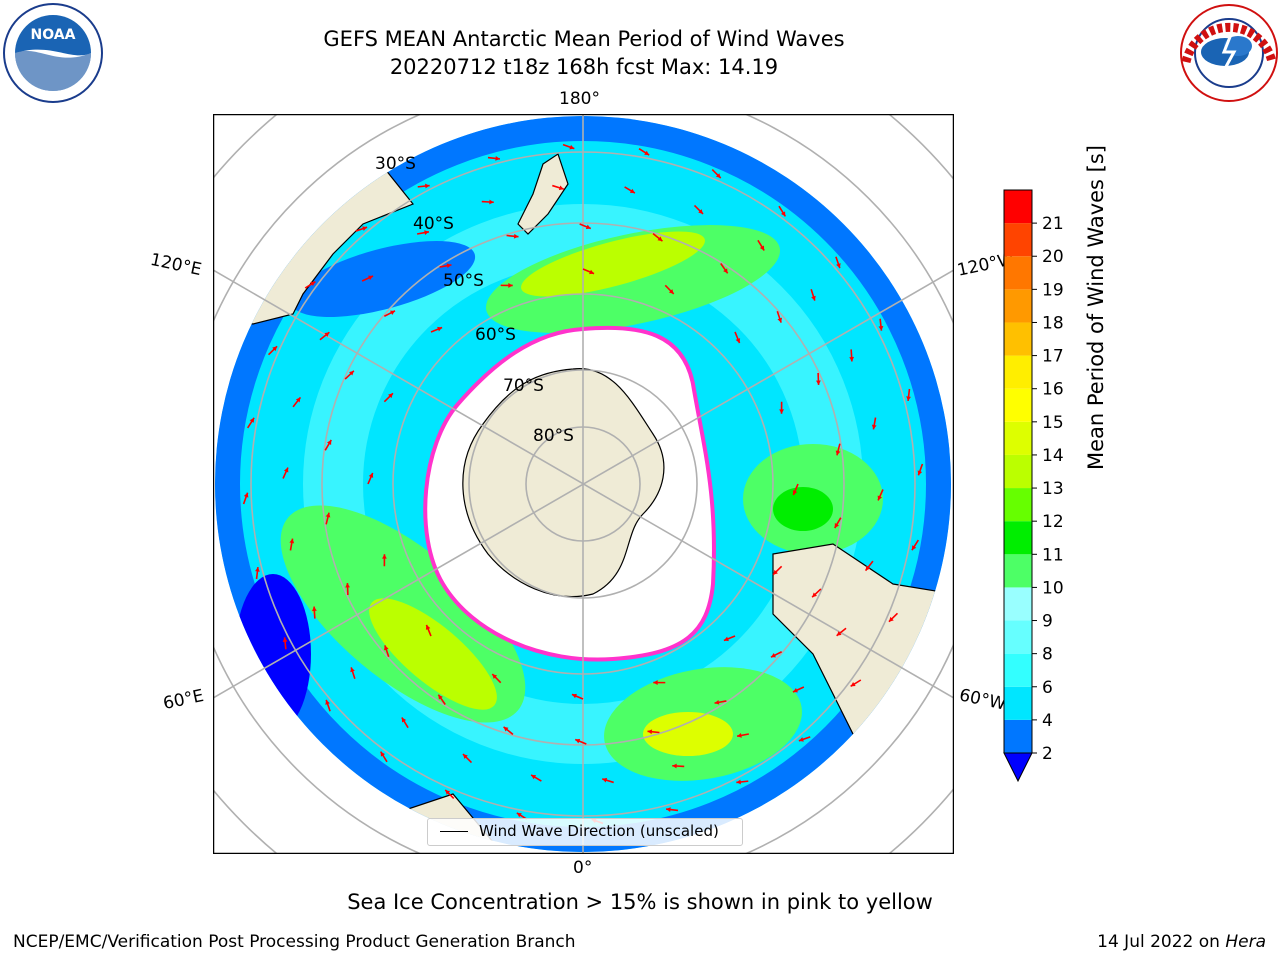  I want to click on lat-label-50s: 50°S, so click(463, 281).